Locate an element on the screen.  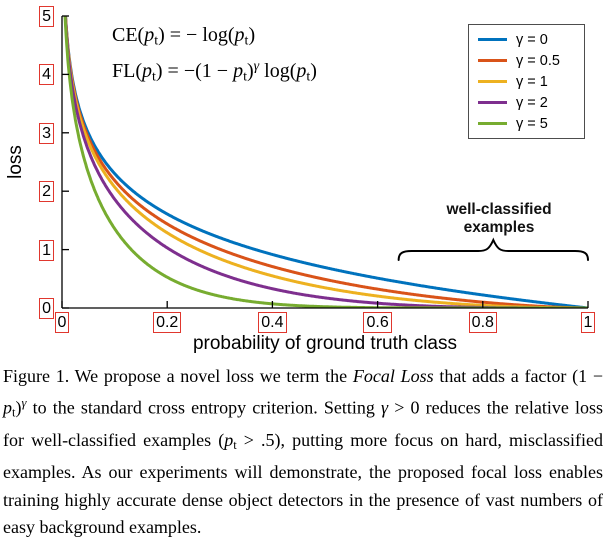
equation-cross-entropy: CE(pt) = − log(pt) is located at coordinates (214, 35).